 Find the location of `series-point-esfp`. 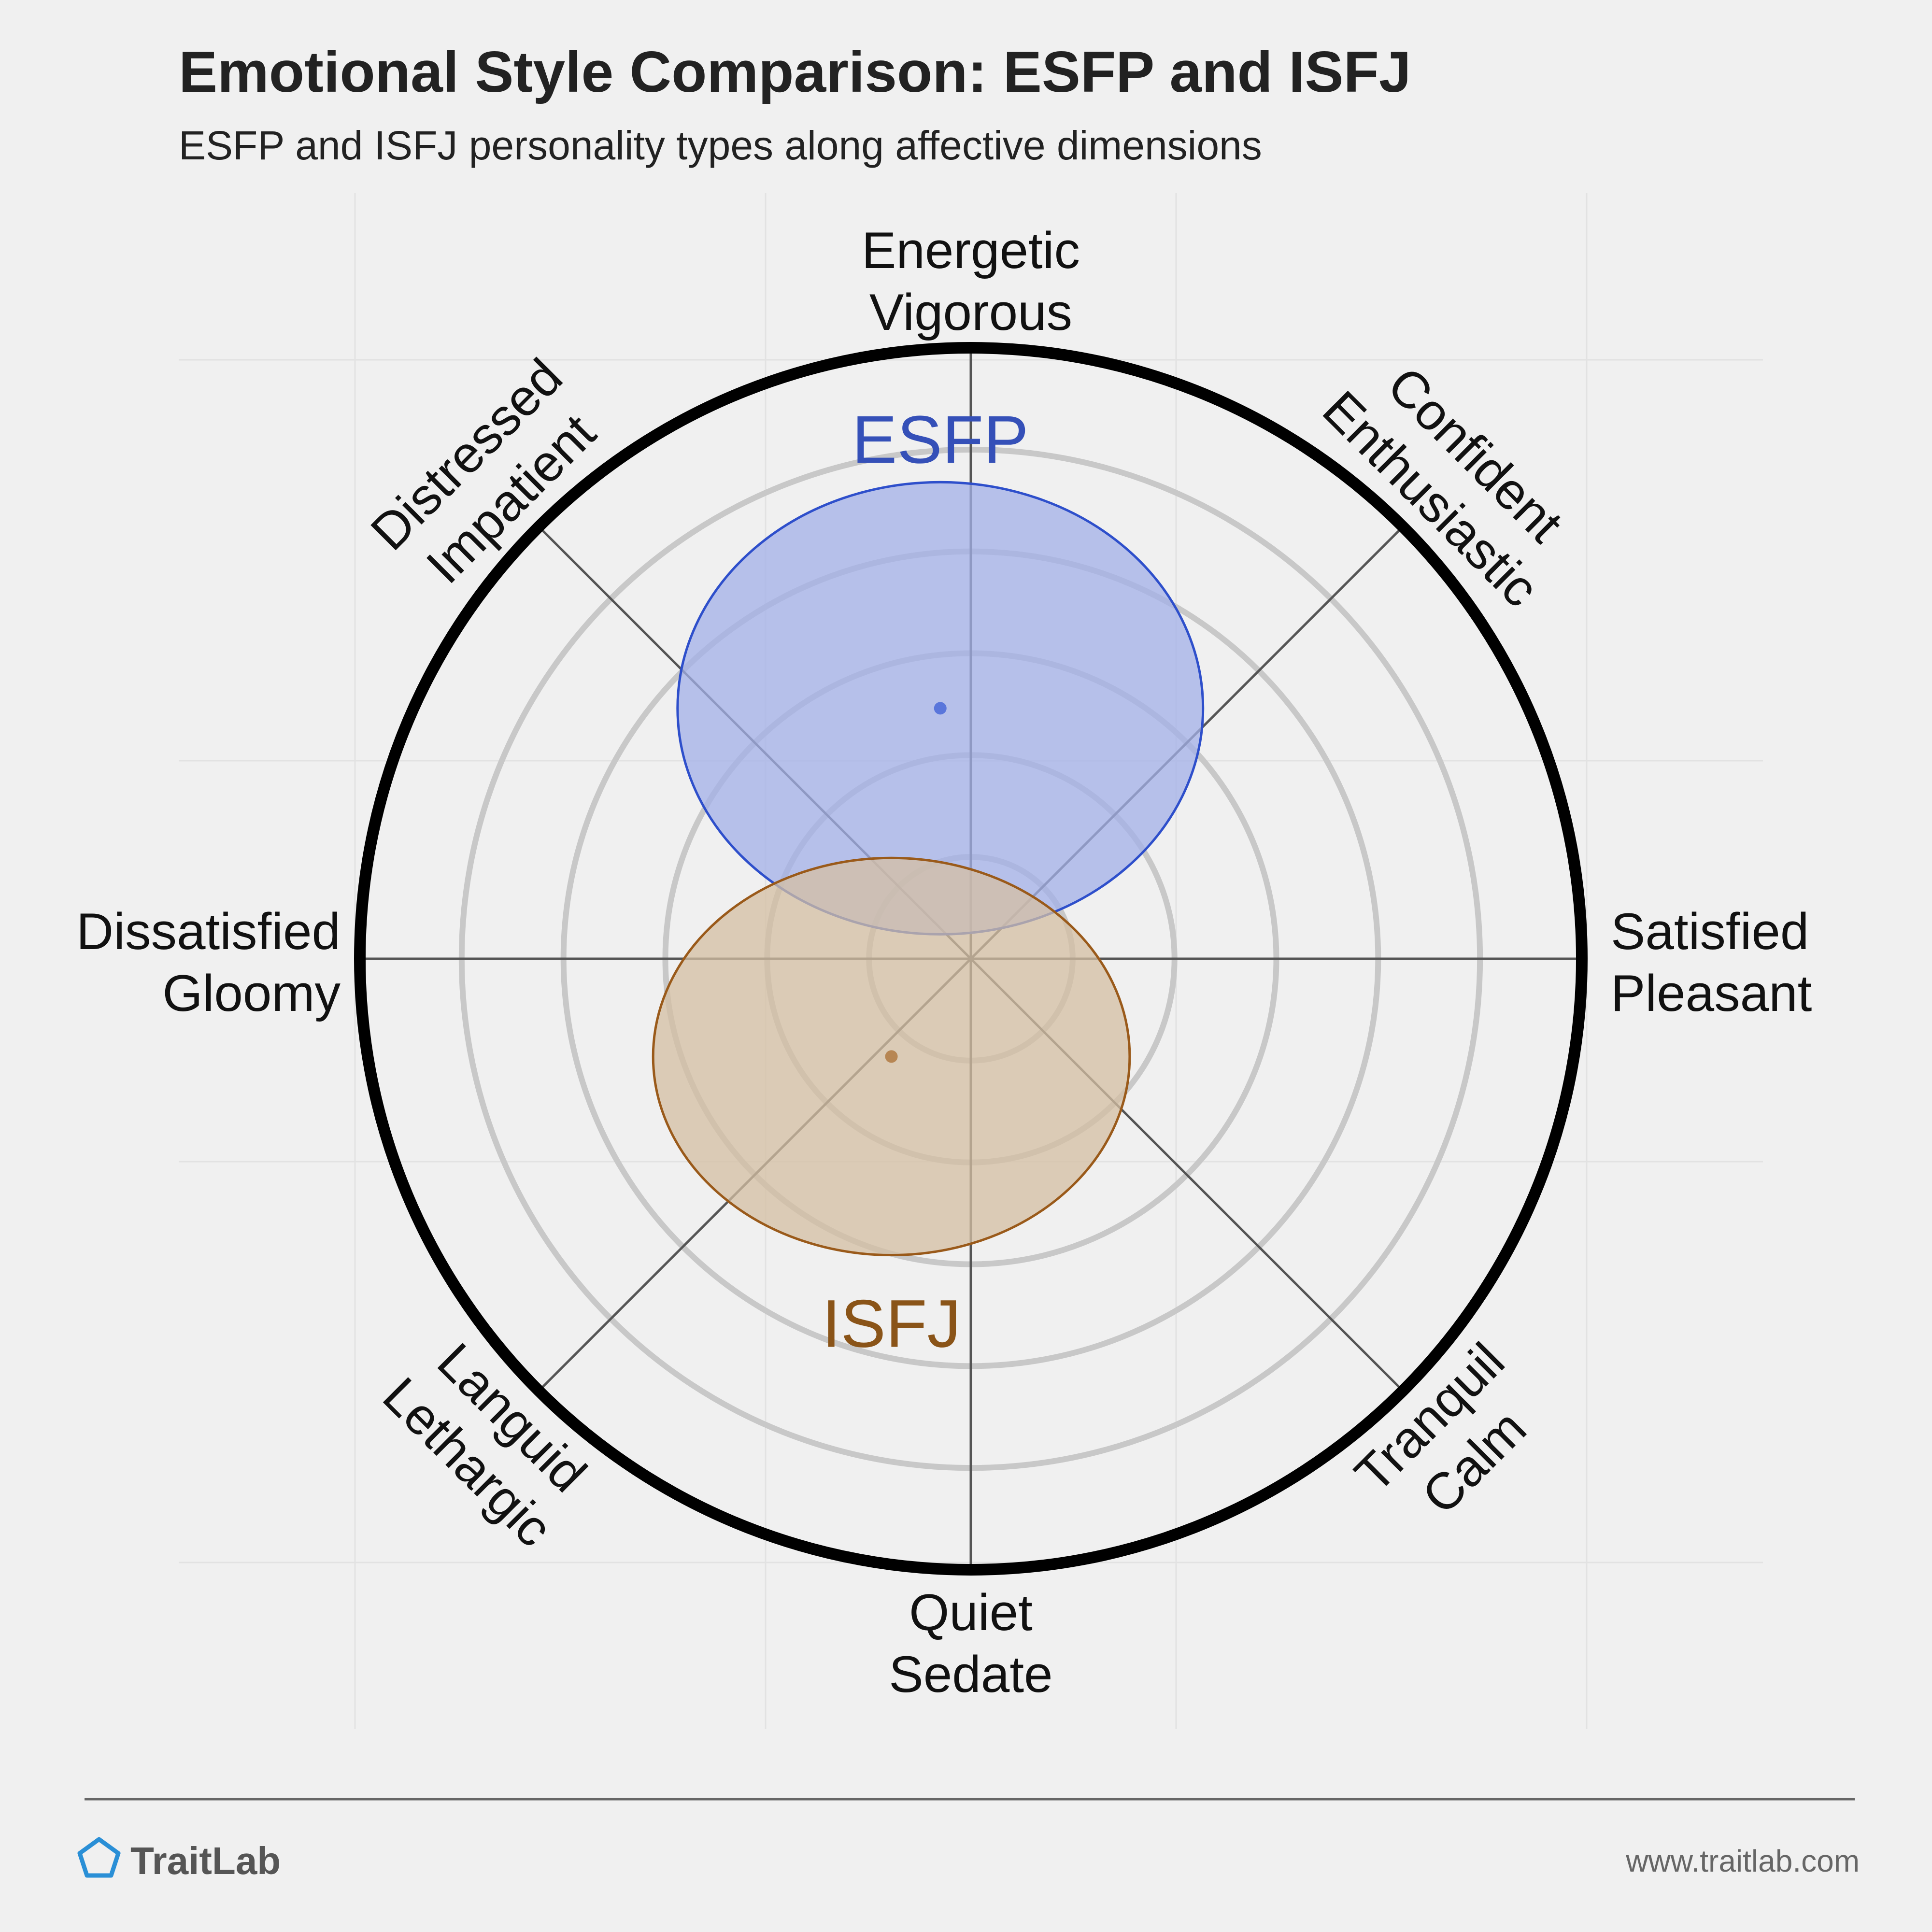

series-point-esfp is located at coordinates (940, 708).